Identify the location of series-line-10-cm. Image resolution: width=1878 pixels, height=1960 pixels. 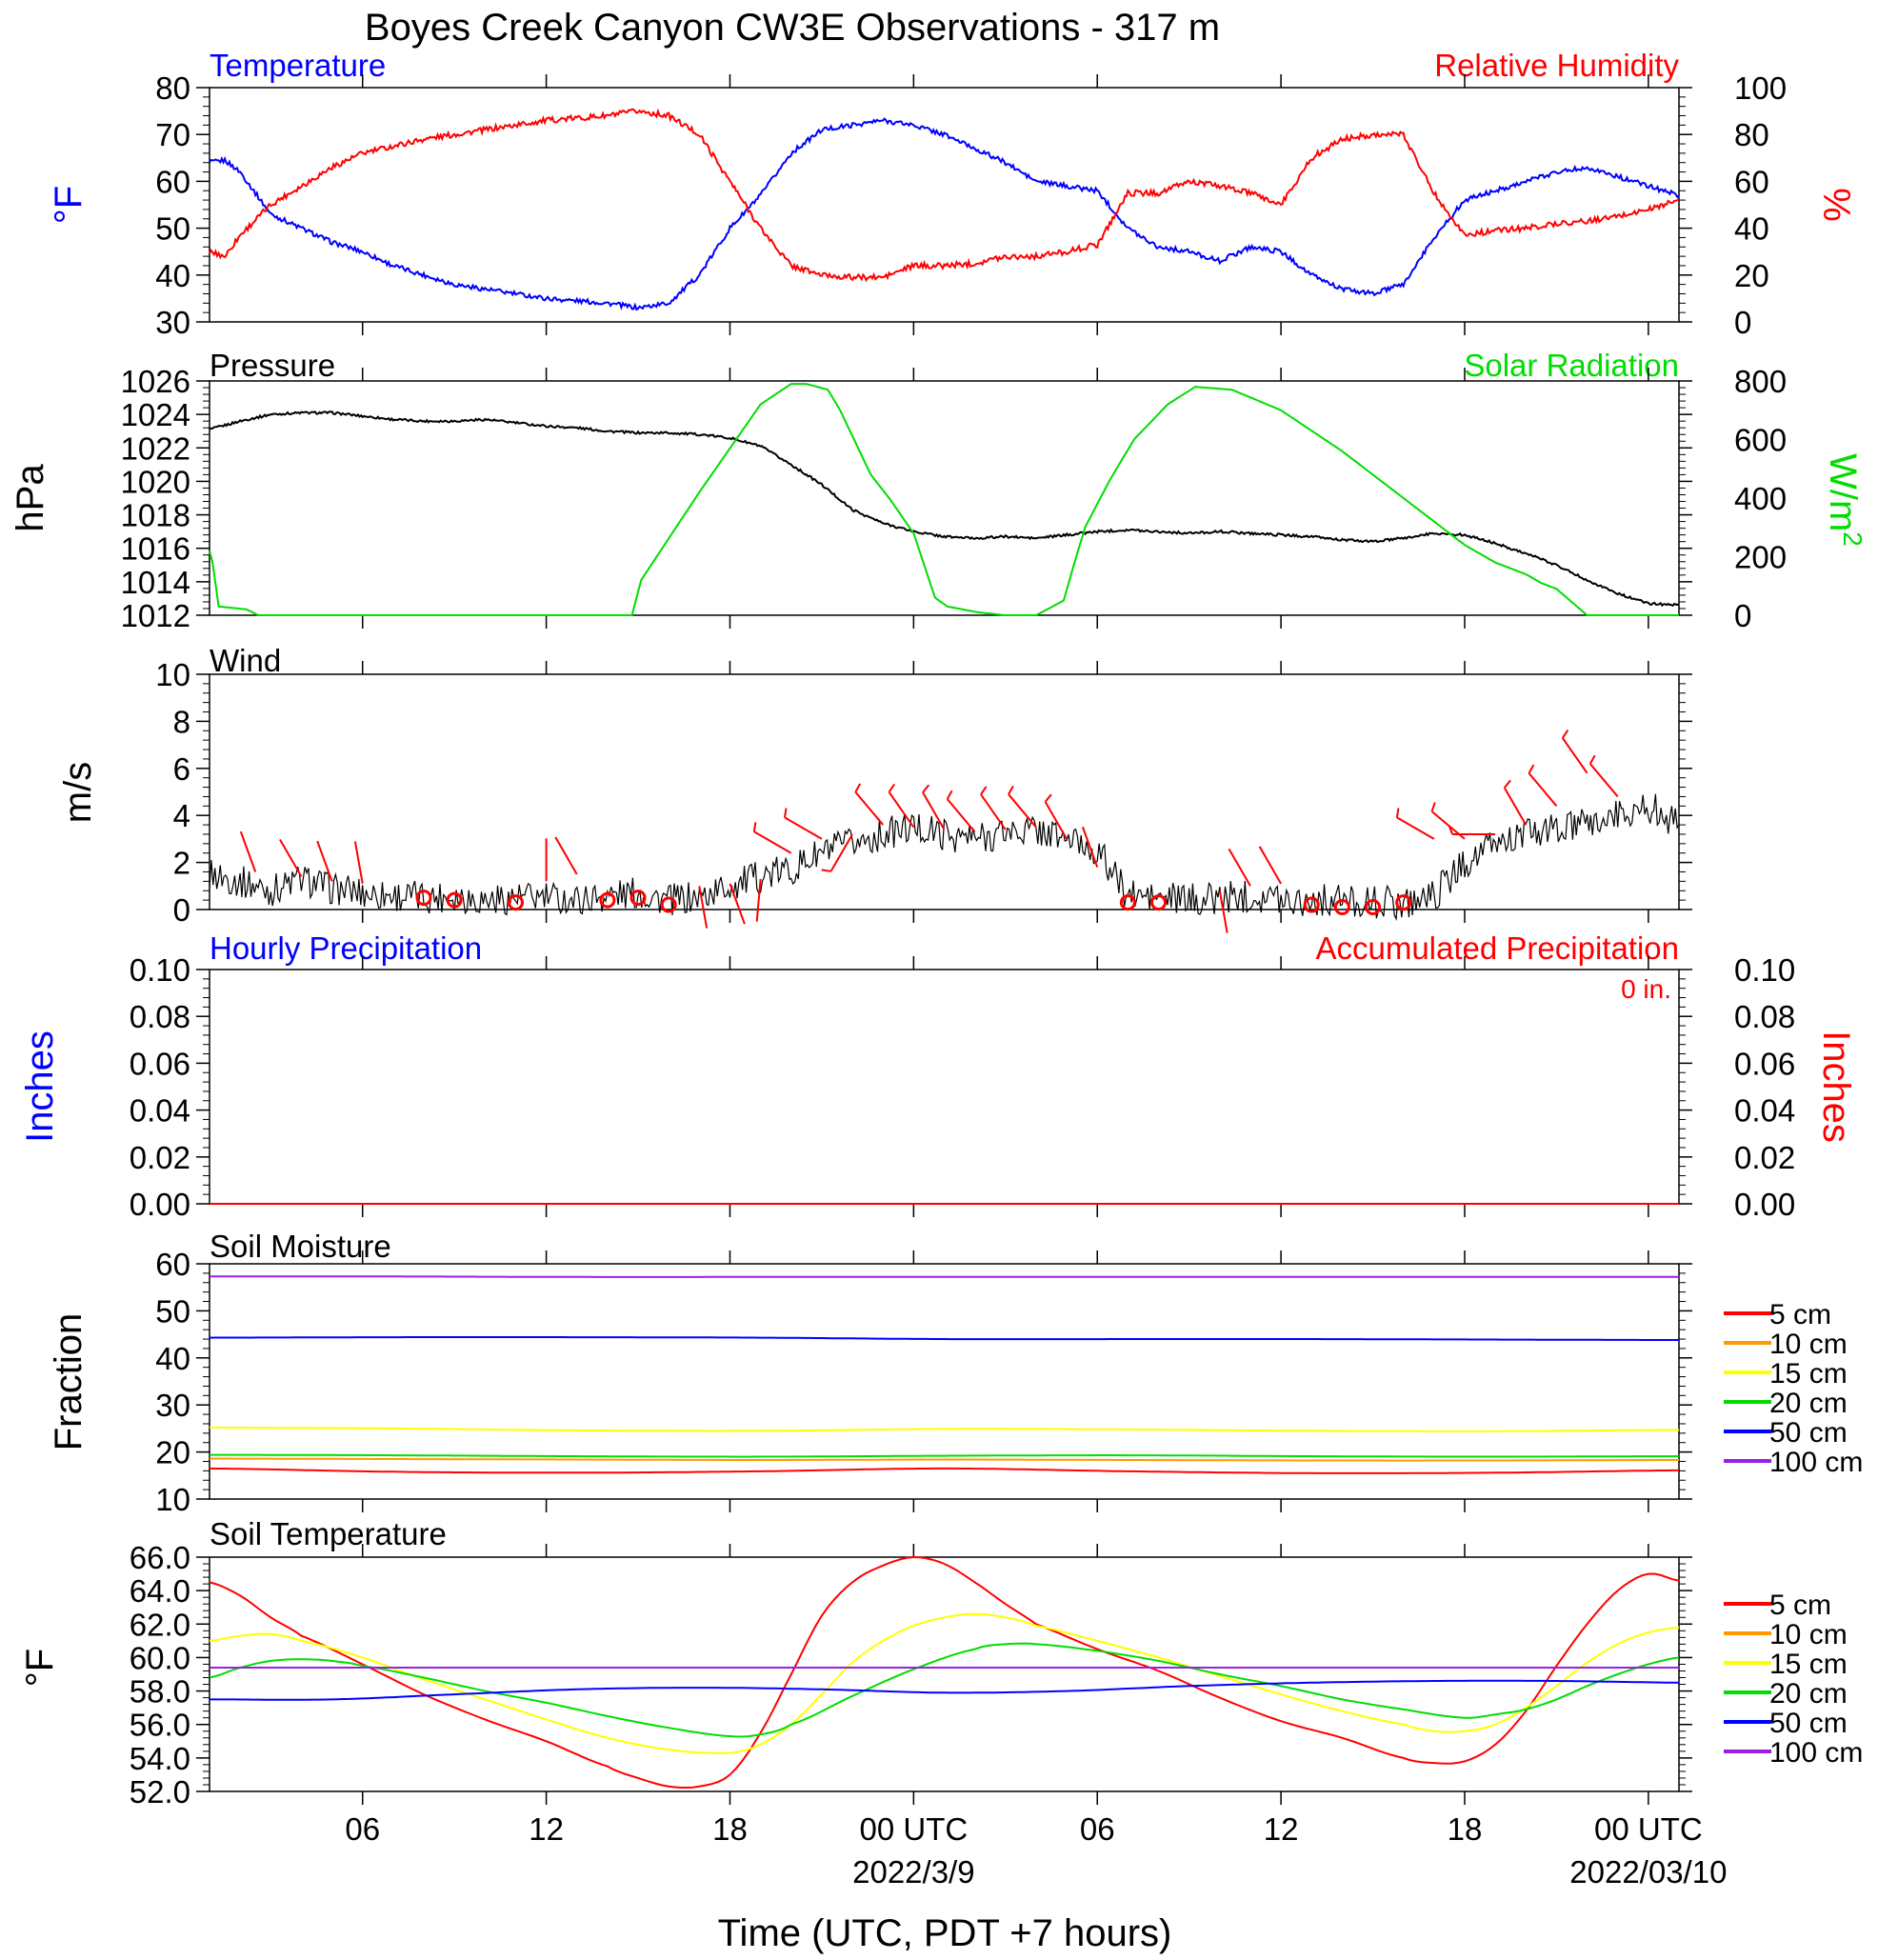
(944, 1459).